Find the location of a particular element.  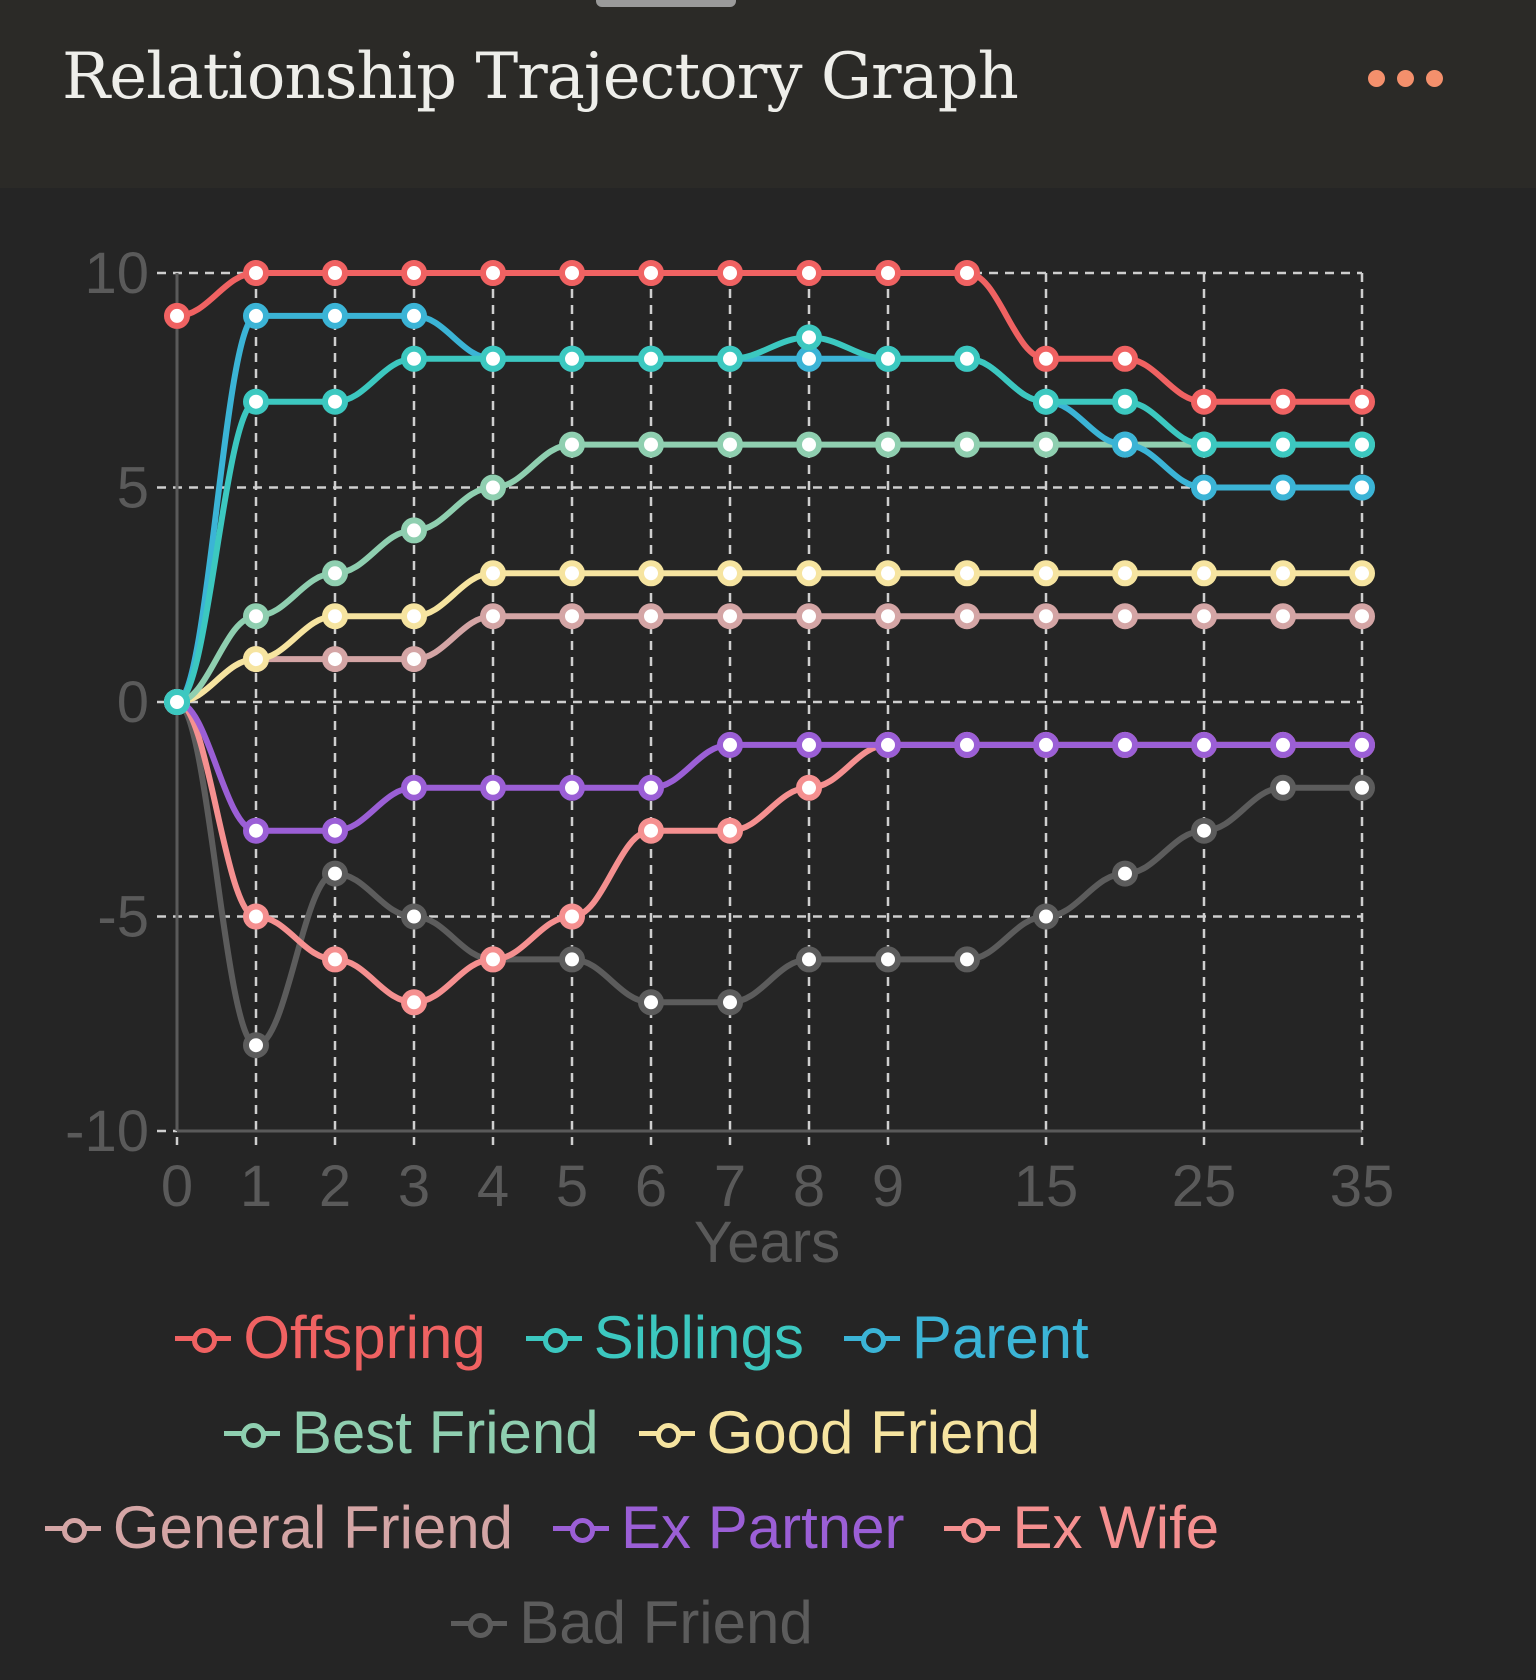

x-tick-label: 3 is located at coordinates (414, 1186).